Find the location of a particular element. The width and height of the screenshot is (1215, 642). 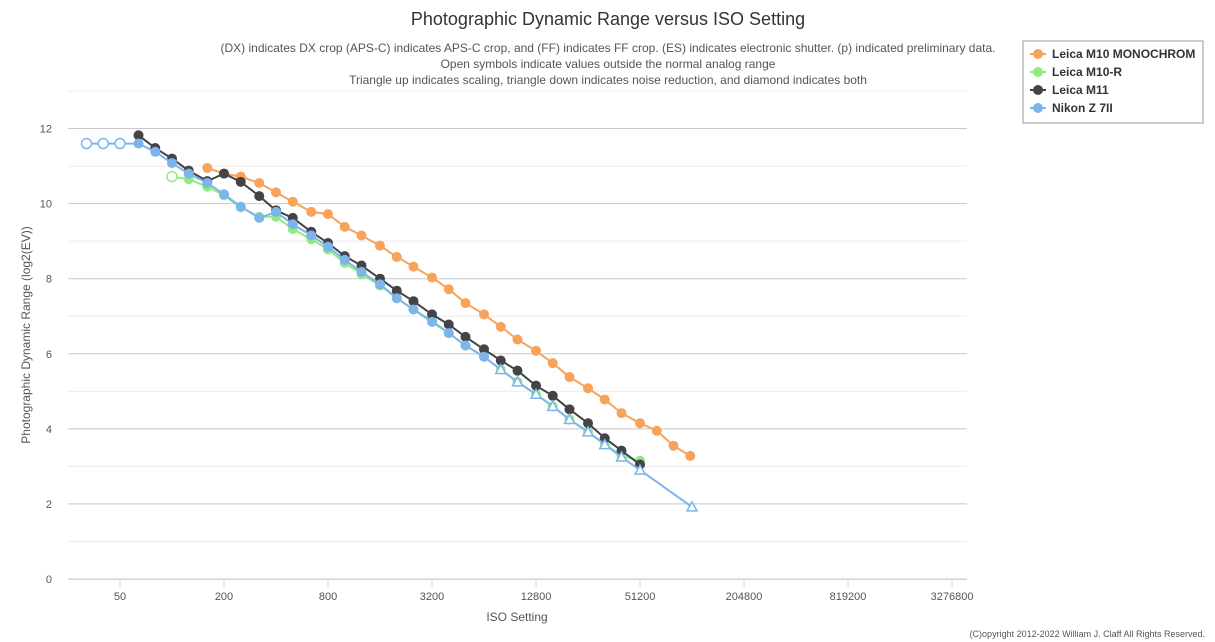

legend-item: Leica M10 MONOCHROM is located at coordinates (1112, 54).